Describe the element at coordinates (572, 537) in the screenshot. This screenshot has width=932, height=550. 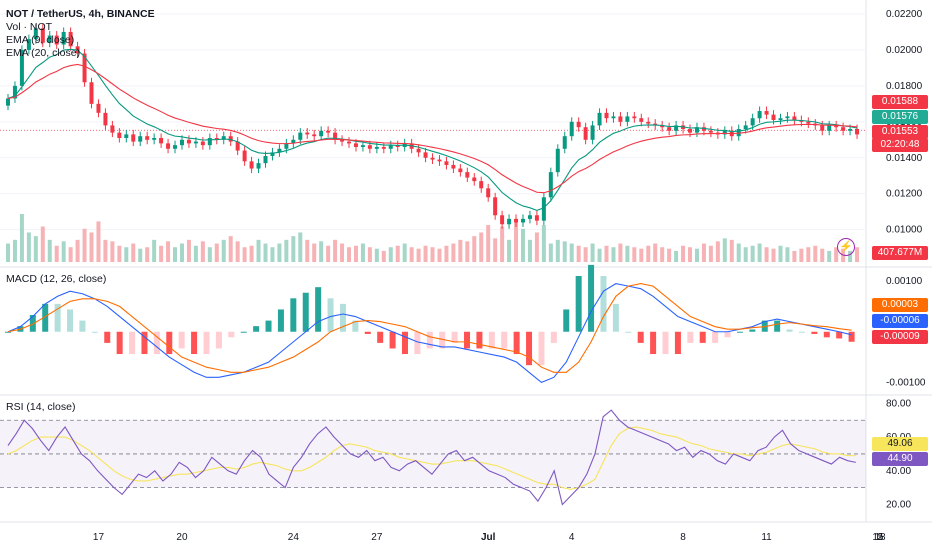
I see `x-tick-label: 4` at that location.